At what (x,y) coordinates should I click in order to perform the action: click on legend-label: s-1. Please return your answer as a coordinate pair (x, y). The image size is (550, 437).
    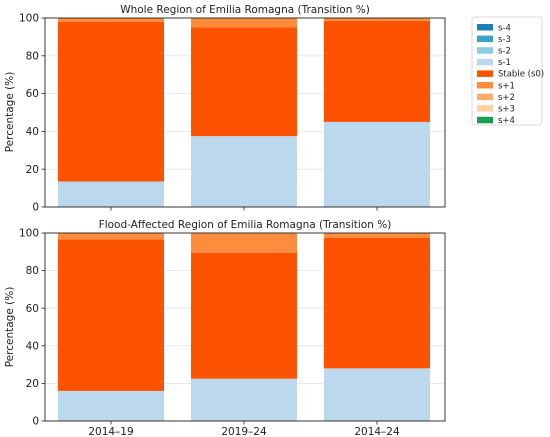
    Looking at the image, I should click on (504, 63).